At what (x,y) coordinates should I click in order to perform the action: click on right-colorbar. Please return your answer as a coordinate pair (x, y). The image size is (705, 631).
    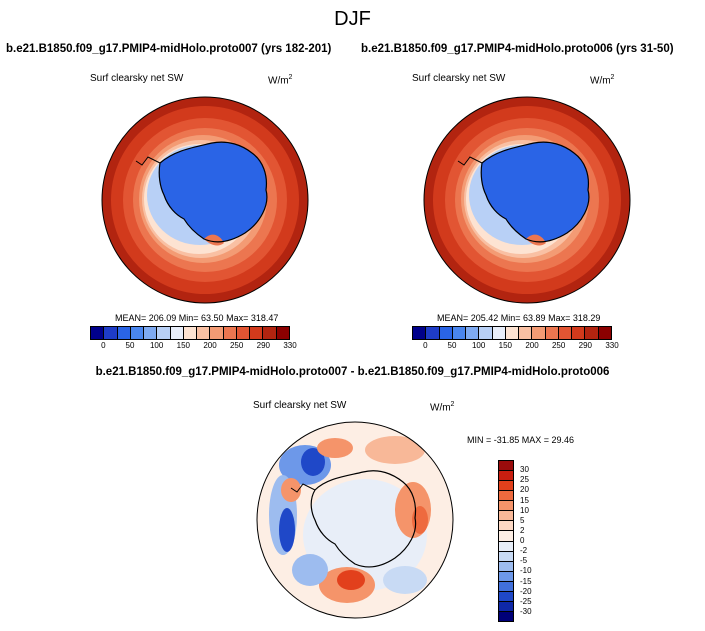
    Looking at the image, I should click on (512, 333).